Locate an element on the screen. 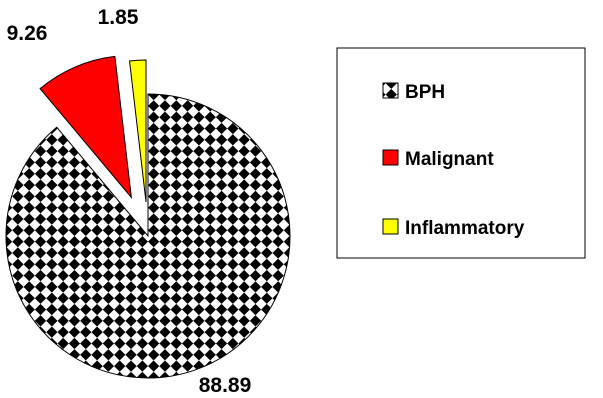 Image resolution: width=603 pixels, height=398 pixels. data-label-malignant: 9.26 is located at coordinates (27, 33).